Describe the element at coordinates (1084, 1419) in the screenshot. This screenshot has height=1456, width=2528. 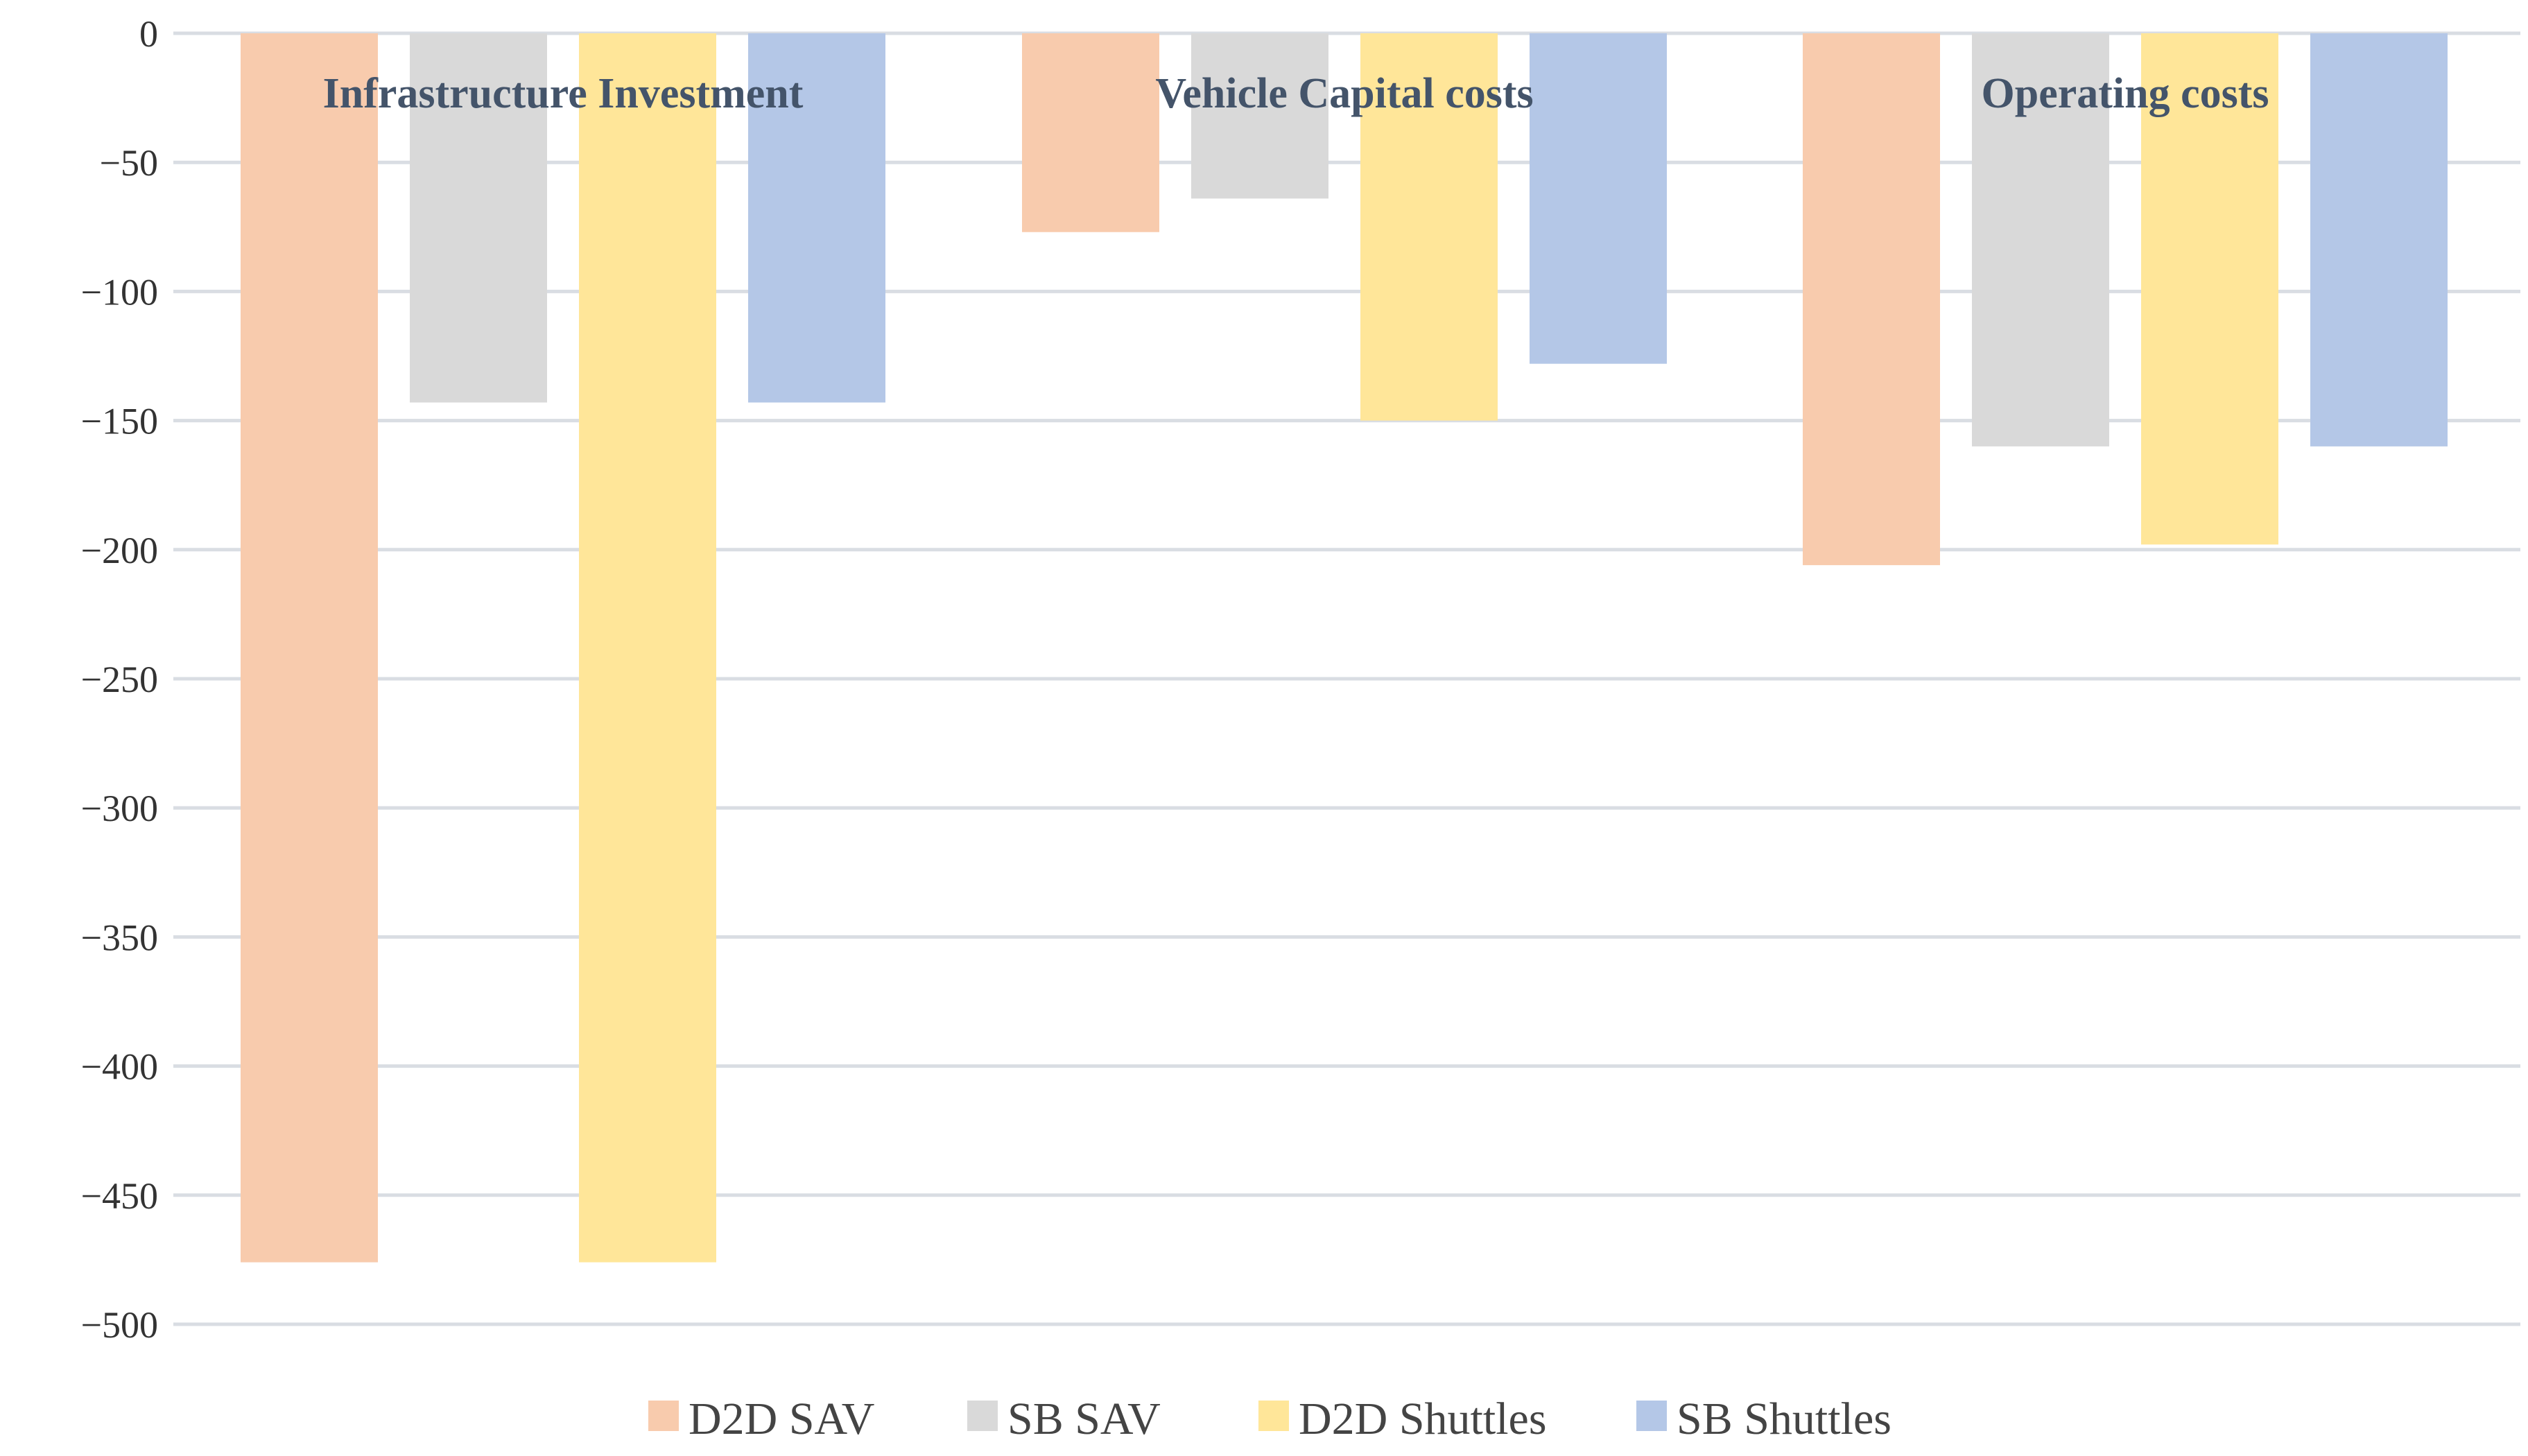
I see `legend-label: SB SAV` at that location.